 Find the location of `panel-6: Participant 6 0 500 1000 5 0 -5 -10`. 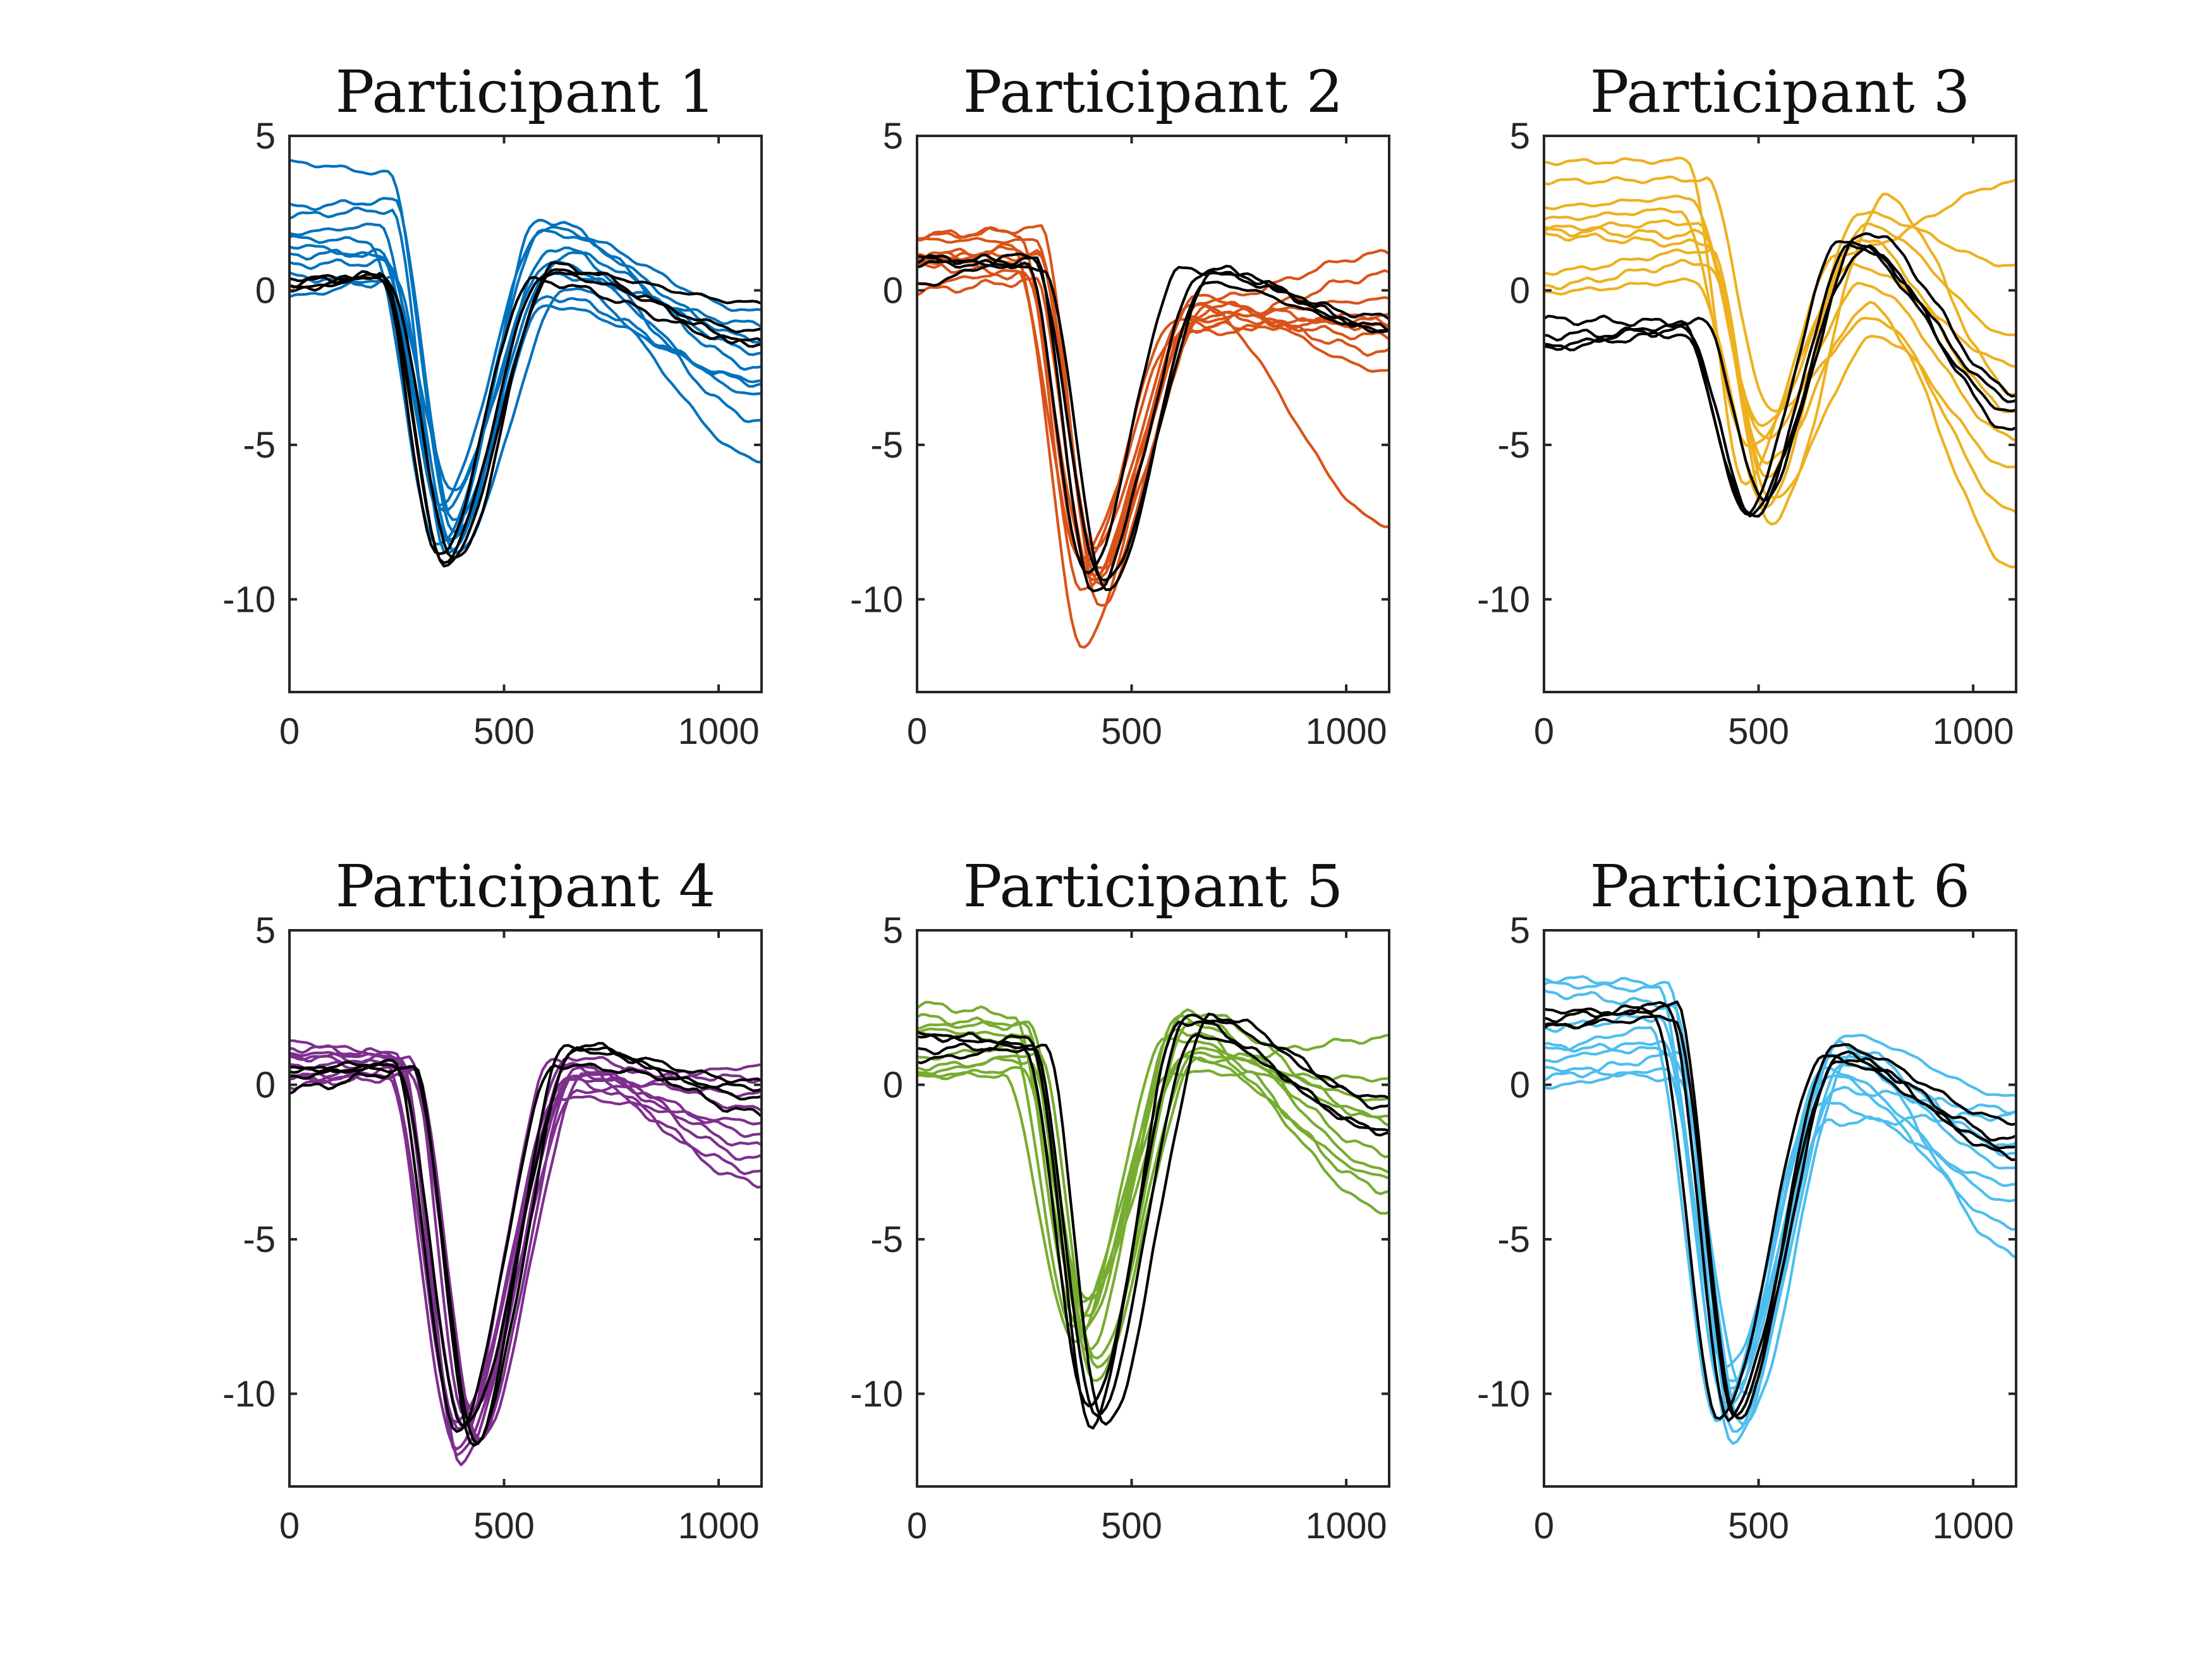

panel-6: Participant 6 0 500 1000 5 0 -5 -10 is located at coordinates (1747, 1200).